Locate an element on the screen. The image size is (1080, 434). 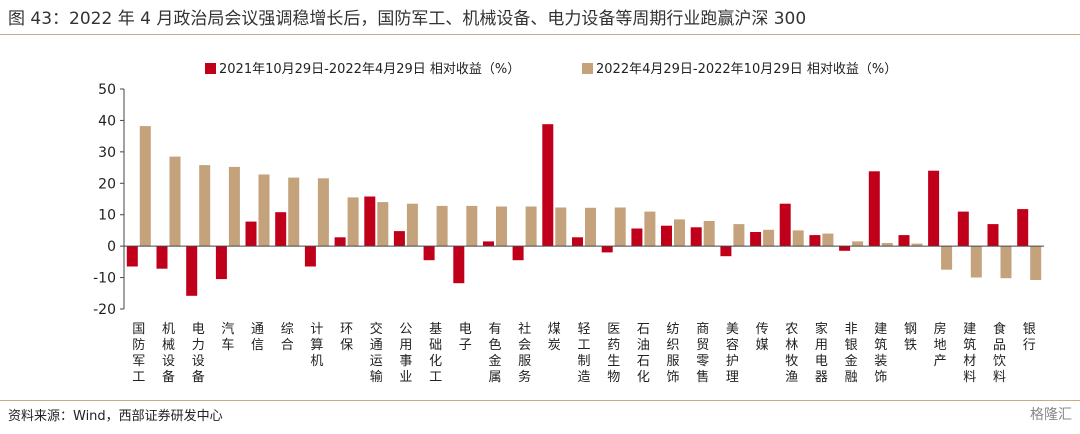
y-tick-label: 30 is located at coordinates (107, 153).